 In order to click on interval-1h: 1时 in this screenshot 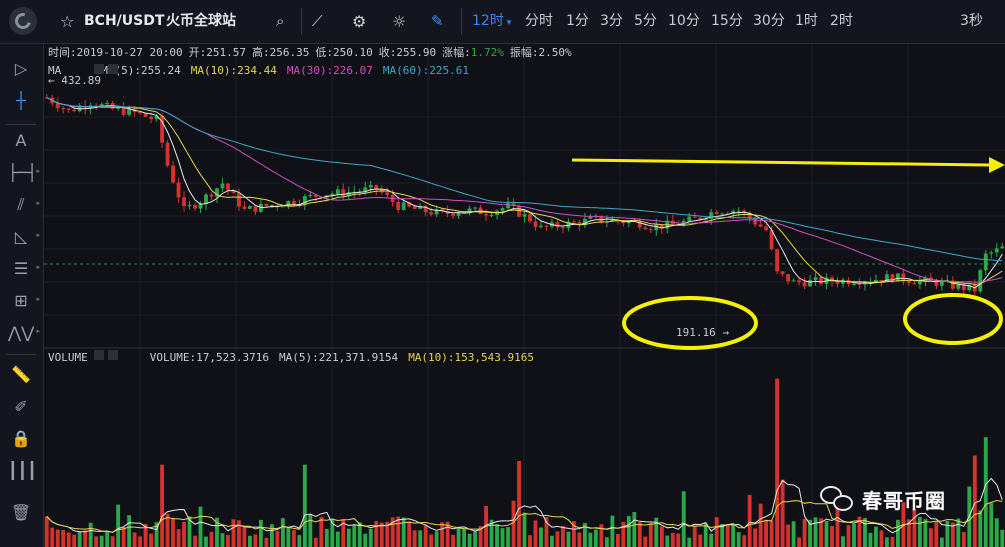, I will do `click(806, 21)`.